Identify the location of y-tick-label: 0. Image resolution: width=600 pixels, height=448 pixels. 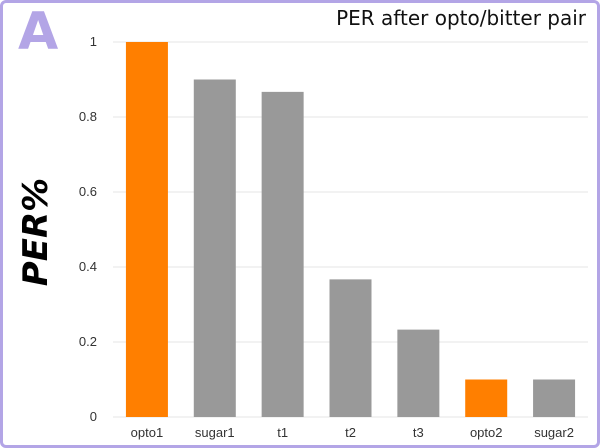
(93, 416).